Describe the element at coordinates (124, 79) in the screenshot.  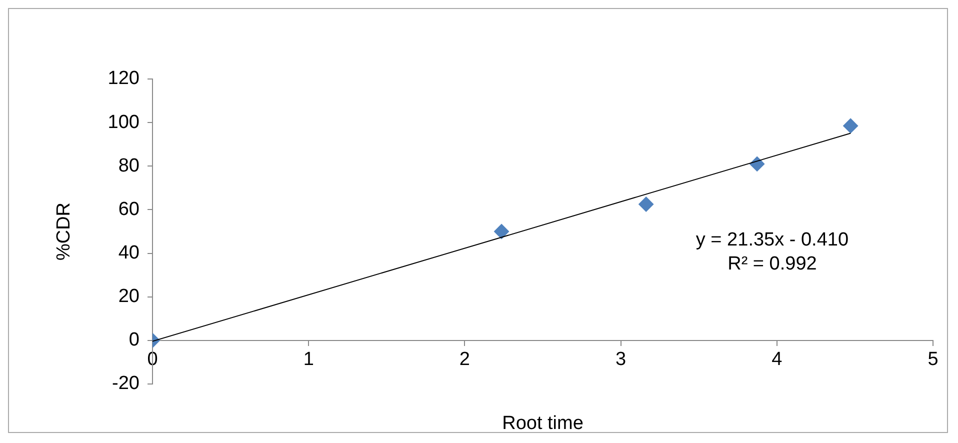
I see `y-tick-label: 120` at that location.